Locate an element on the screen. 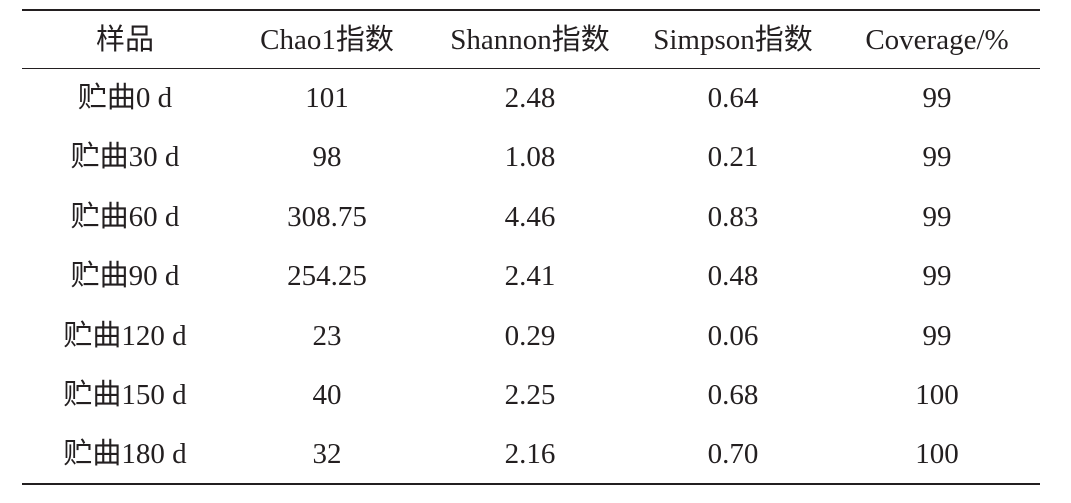  table-cell: 2.48 is located at coordinates (530, 98).